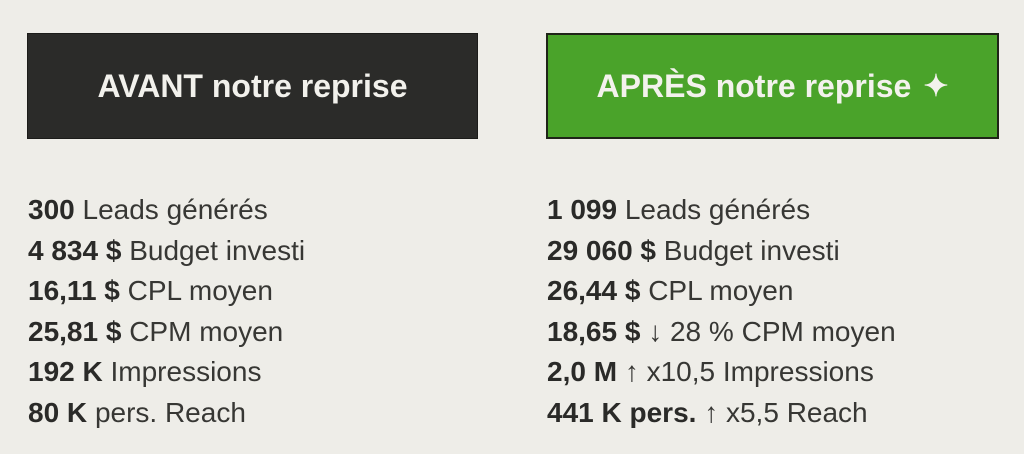  Describe the element at coordinates (51, 209) in the screenshot. I see `stat-value: 300` at that location.